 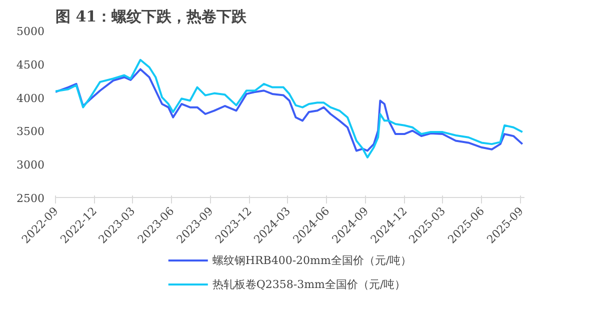 What do you see at coordinates (152, 17) in the screenshot?
I see `chart-title: 图 41：螺纹下跌，热卷下跌` at bounding box center [152, 17].